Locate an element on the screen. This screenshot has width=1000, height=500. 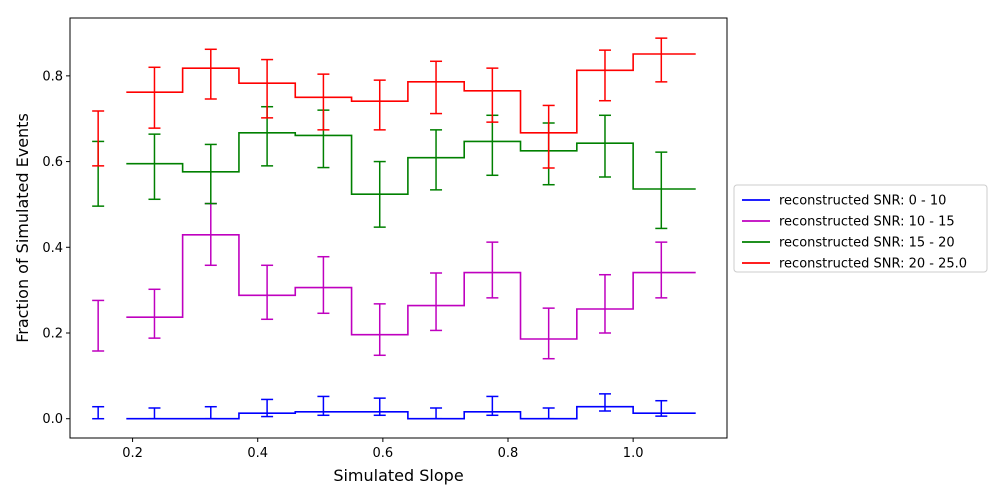
y-axis-label: Fraction of Simulated Events is located at coordinates (22, 228).